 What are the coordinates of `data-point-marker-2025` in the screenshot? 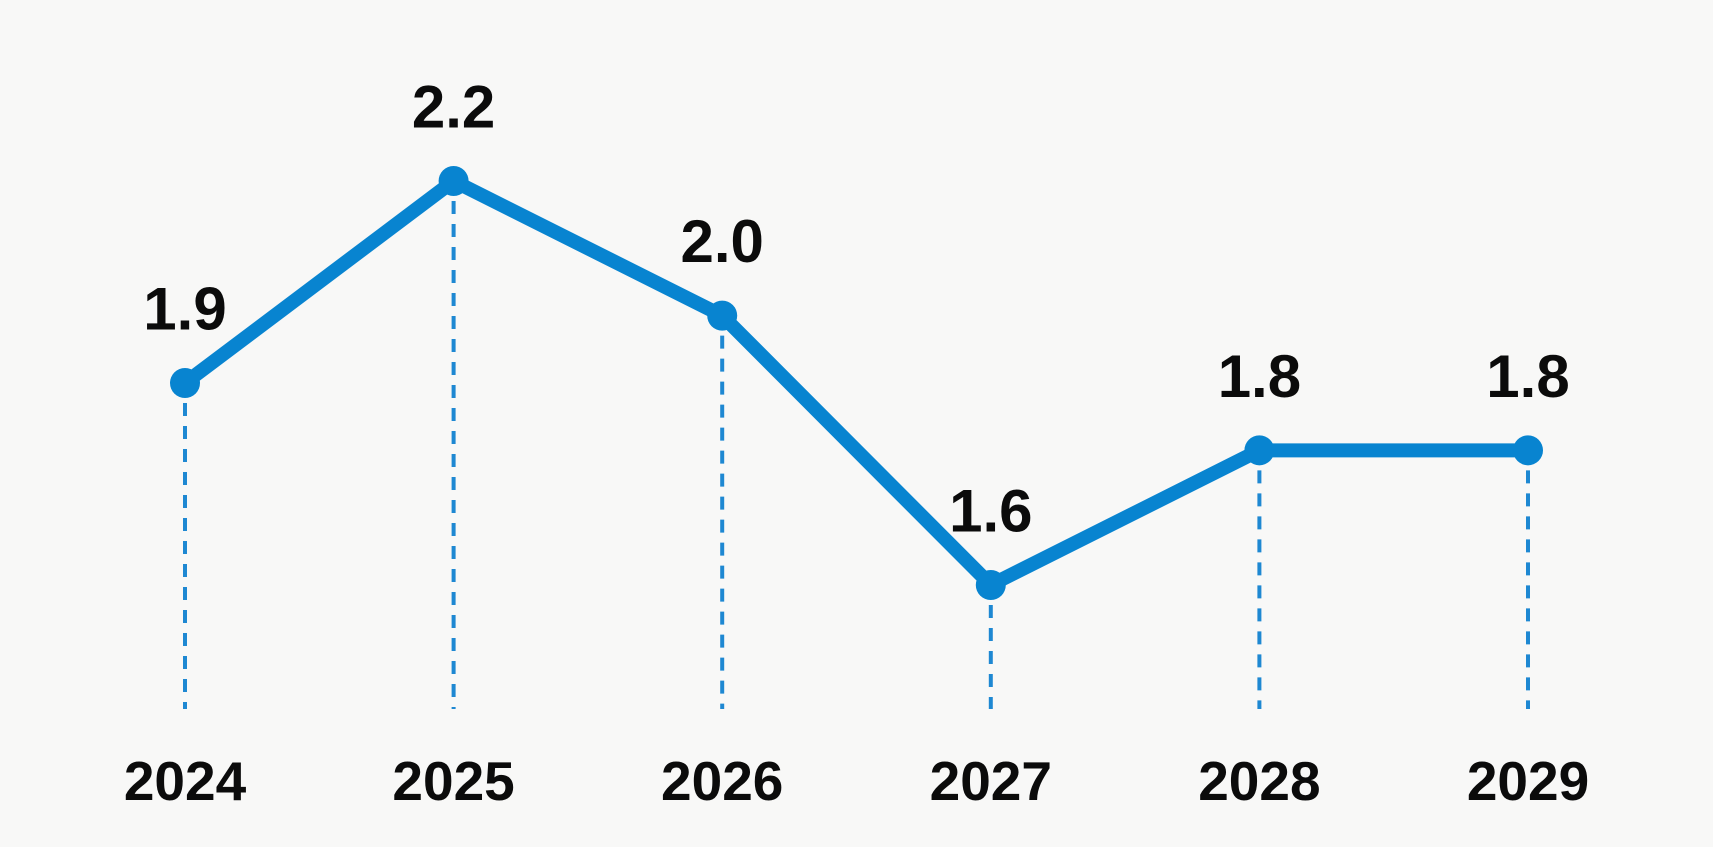 It's located at (453, 181).